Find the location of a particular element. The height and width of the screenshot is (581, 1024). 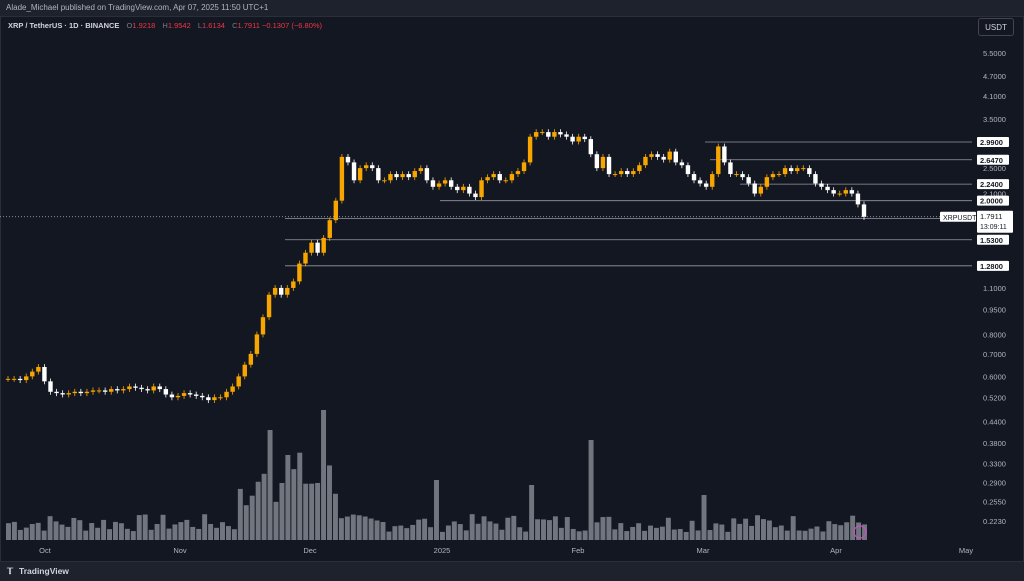

currency-button: USDT is located at coordinates (996, 27).